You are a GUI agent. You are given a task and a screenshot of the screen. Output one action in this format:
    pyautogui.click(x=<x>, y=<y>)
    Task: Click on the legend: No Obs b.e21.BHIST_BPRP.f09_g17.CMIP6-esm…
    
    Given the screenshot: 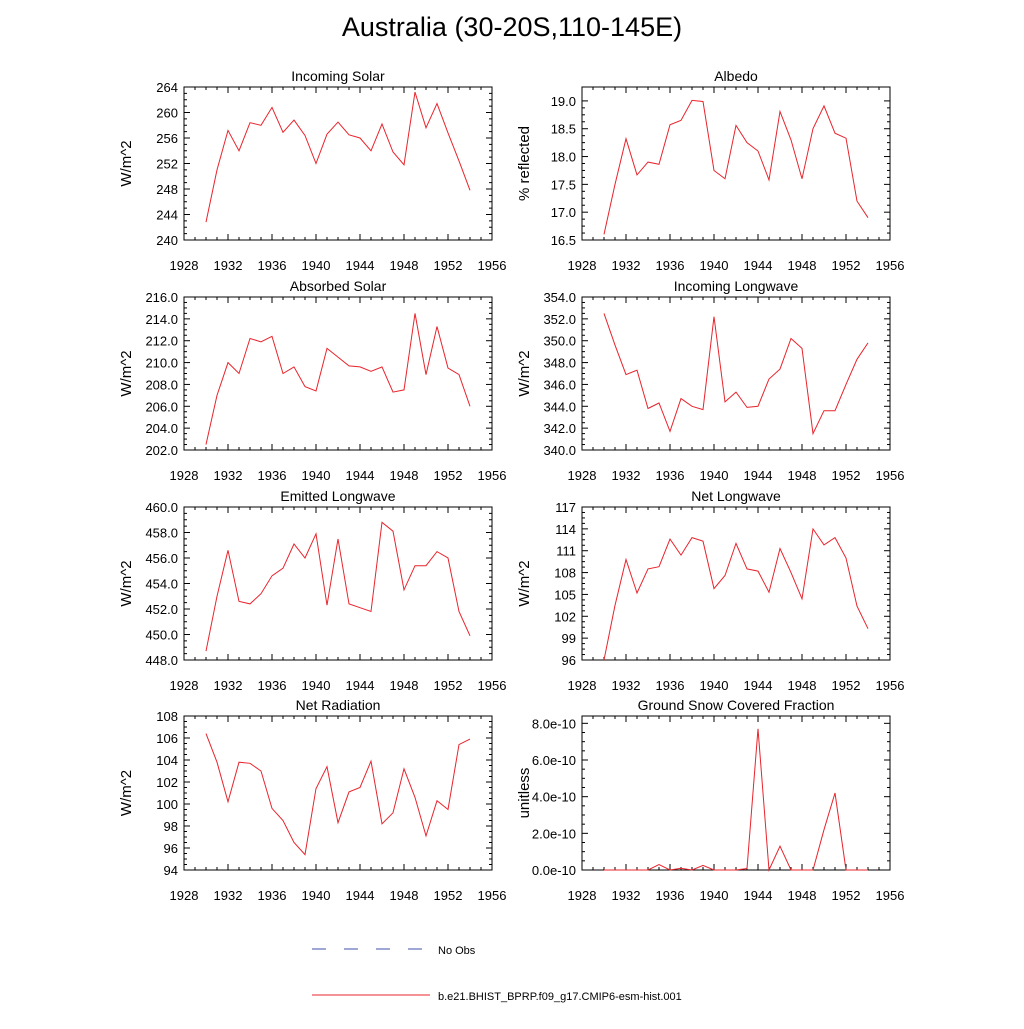 What is the action you would take?
    pyautogui.click(x=497, y=974)
    